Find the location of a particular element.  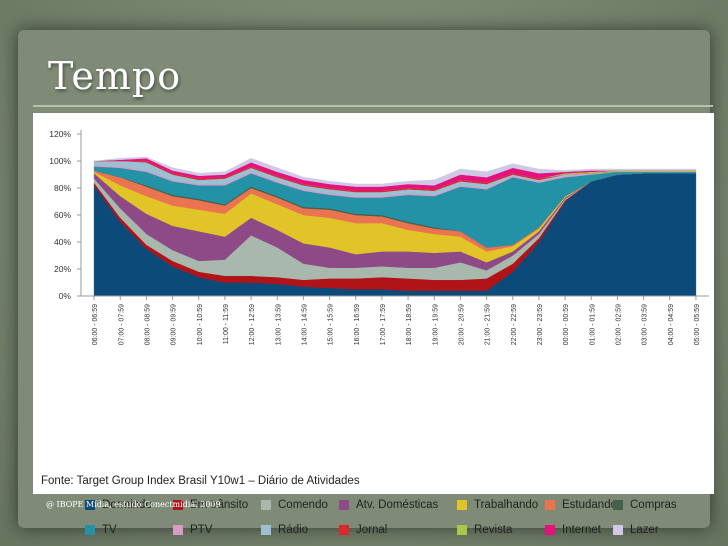

x-tick-label: 13:00 - 13:59 is located at coordinates (278, 324).